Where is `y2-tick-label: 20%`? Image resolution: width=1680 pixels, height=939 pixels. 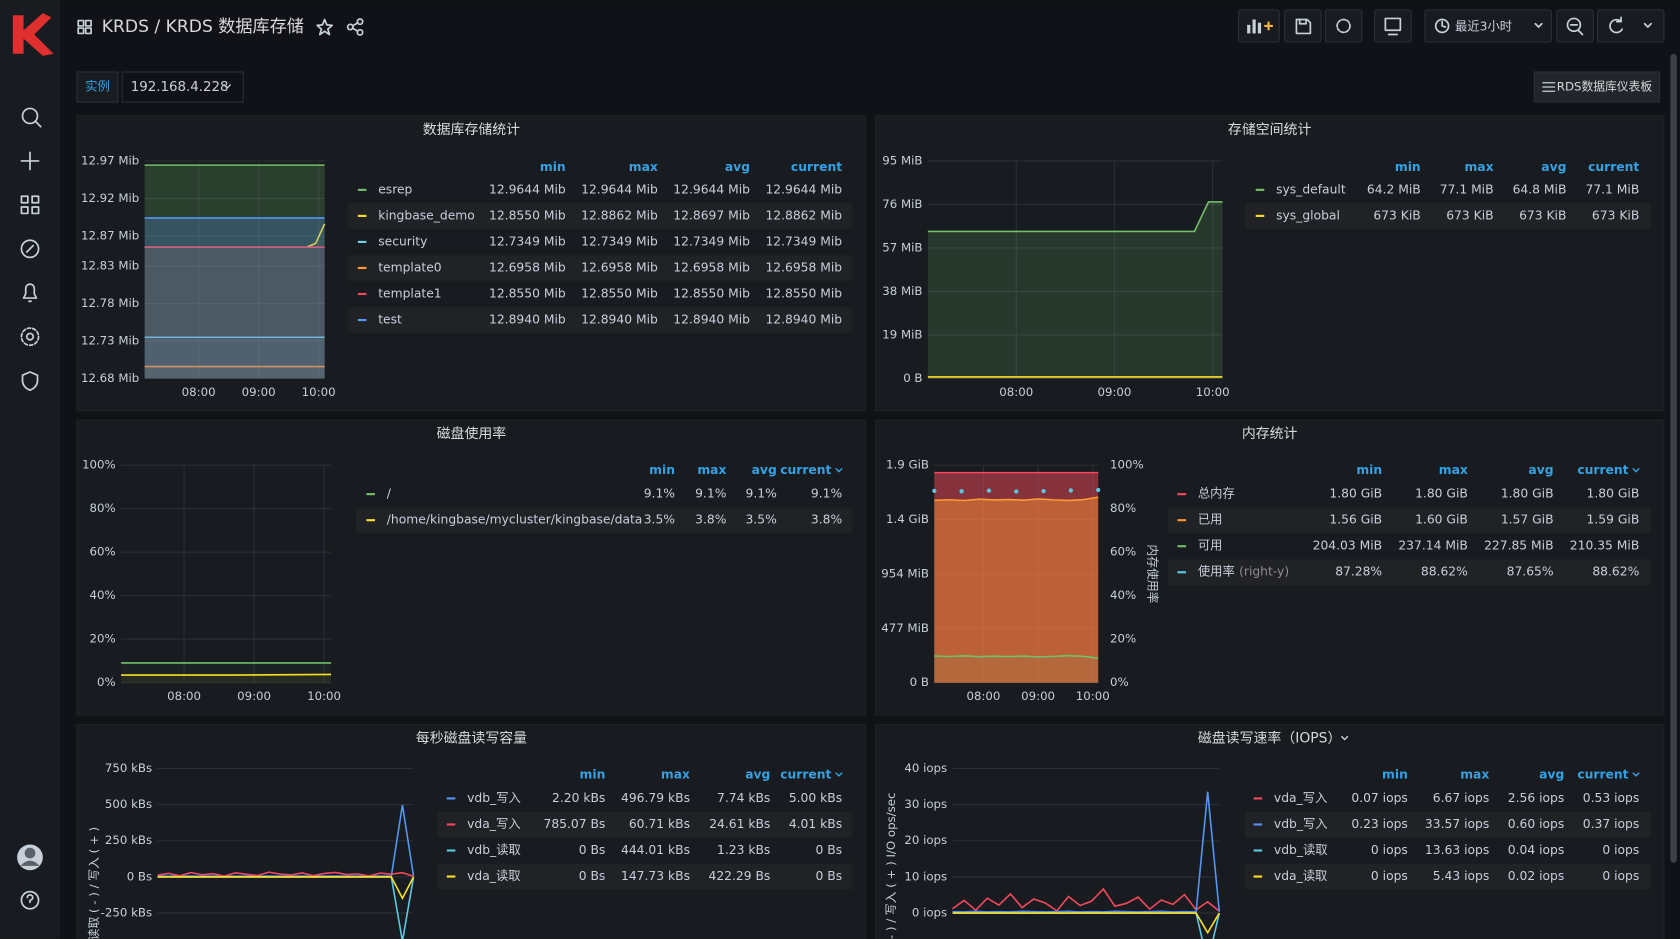 y2-tick-label: 20% is located at coordinates (1123, 639).